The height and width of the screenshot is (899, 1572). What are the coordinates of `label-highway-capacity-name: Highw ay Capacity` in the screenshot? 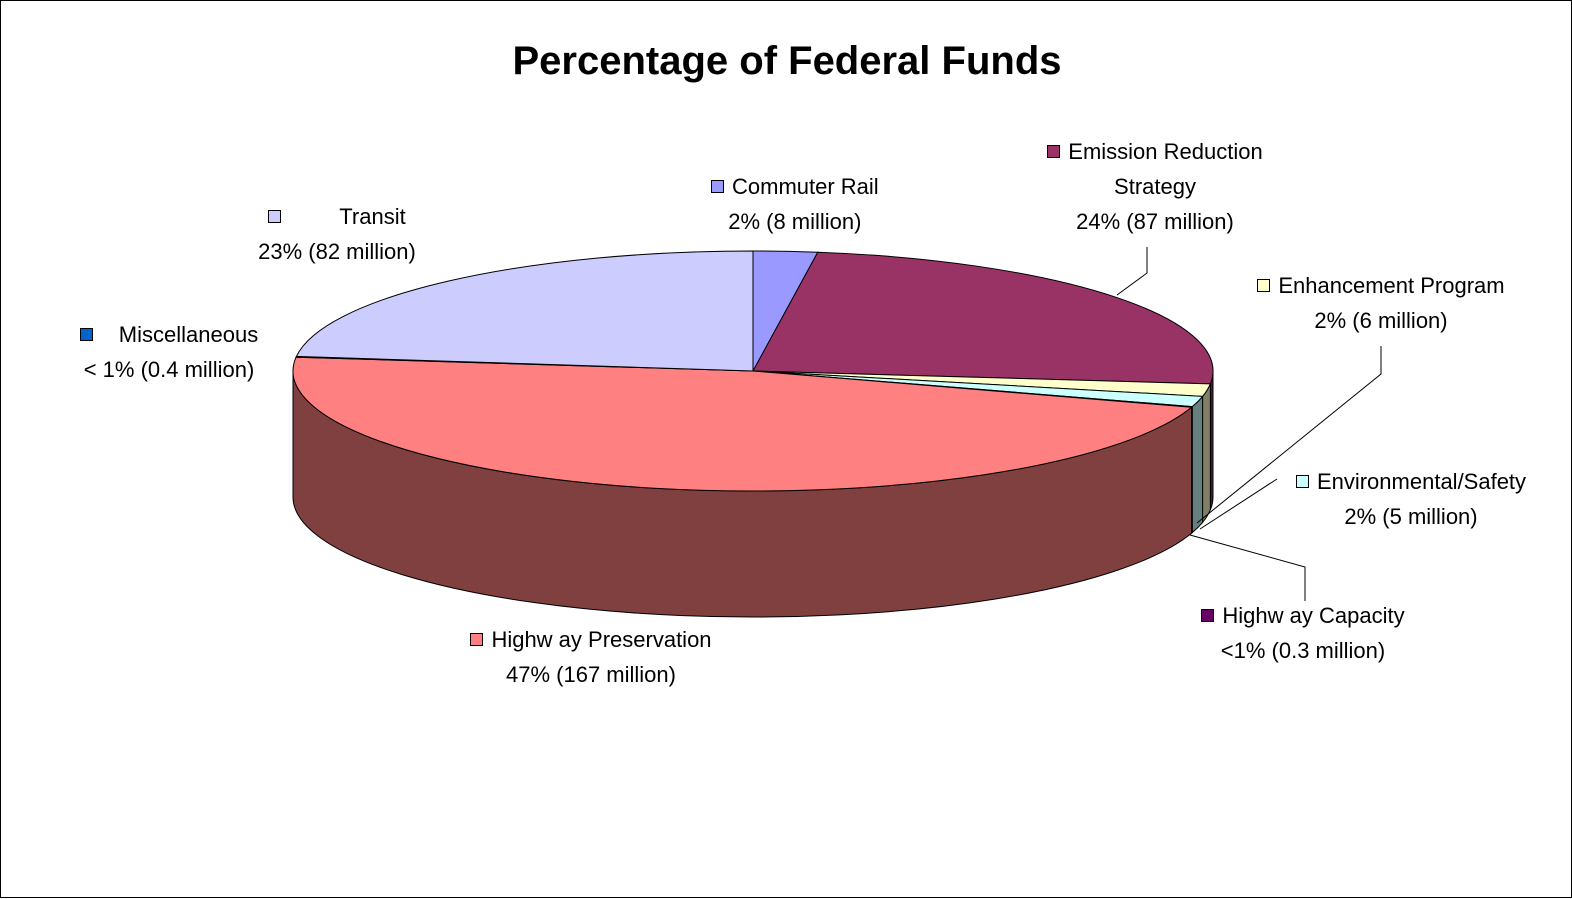 It's located at (1313, 615).